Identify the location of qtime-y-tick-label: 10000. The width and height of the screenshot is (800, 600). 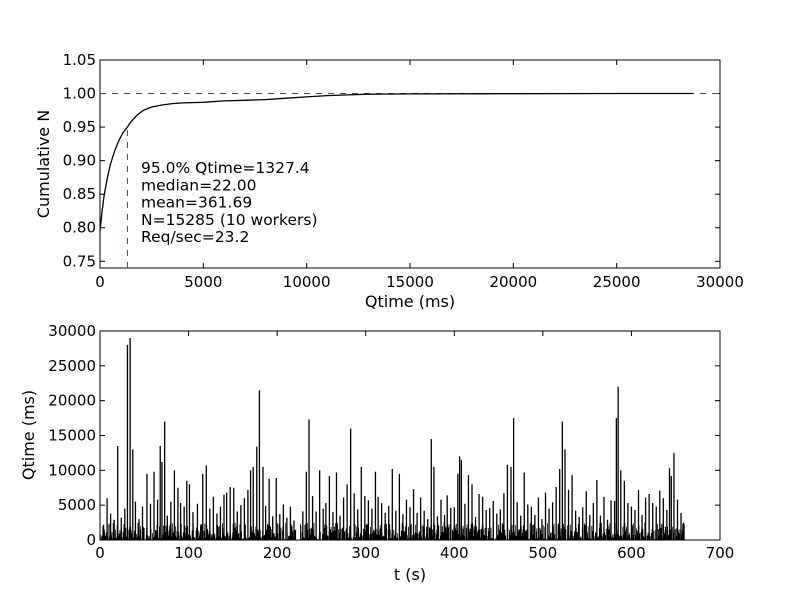
(72, 470).